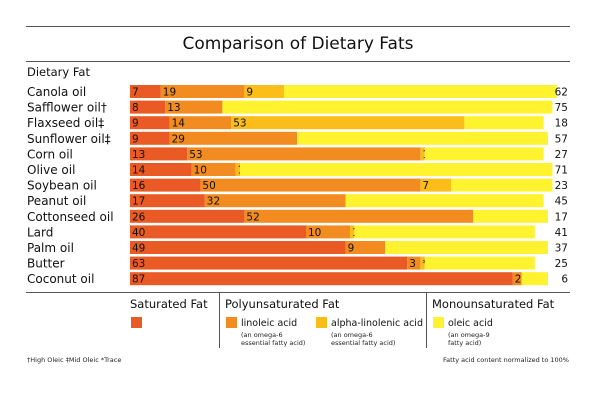 The width and height of the screenshot is (596, 402). What do you see at coordinates (314, 233) in the screenshot?
I see `data-label: 10` at bounding box center [314, 233].